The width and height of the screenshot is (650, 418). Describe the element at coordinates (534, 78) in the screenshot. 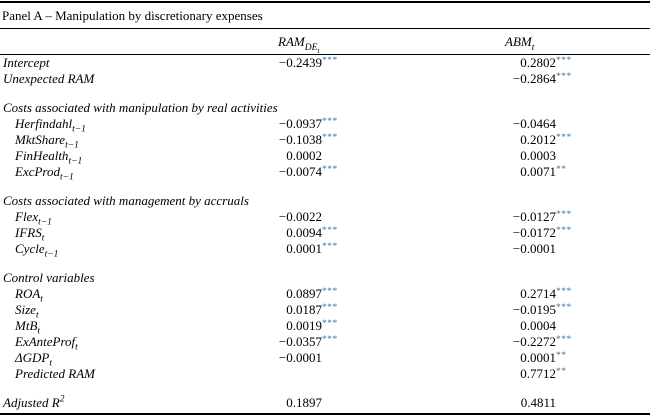

I see `coefficient-value: −0.2864` at that location.